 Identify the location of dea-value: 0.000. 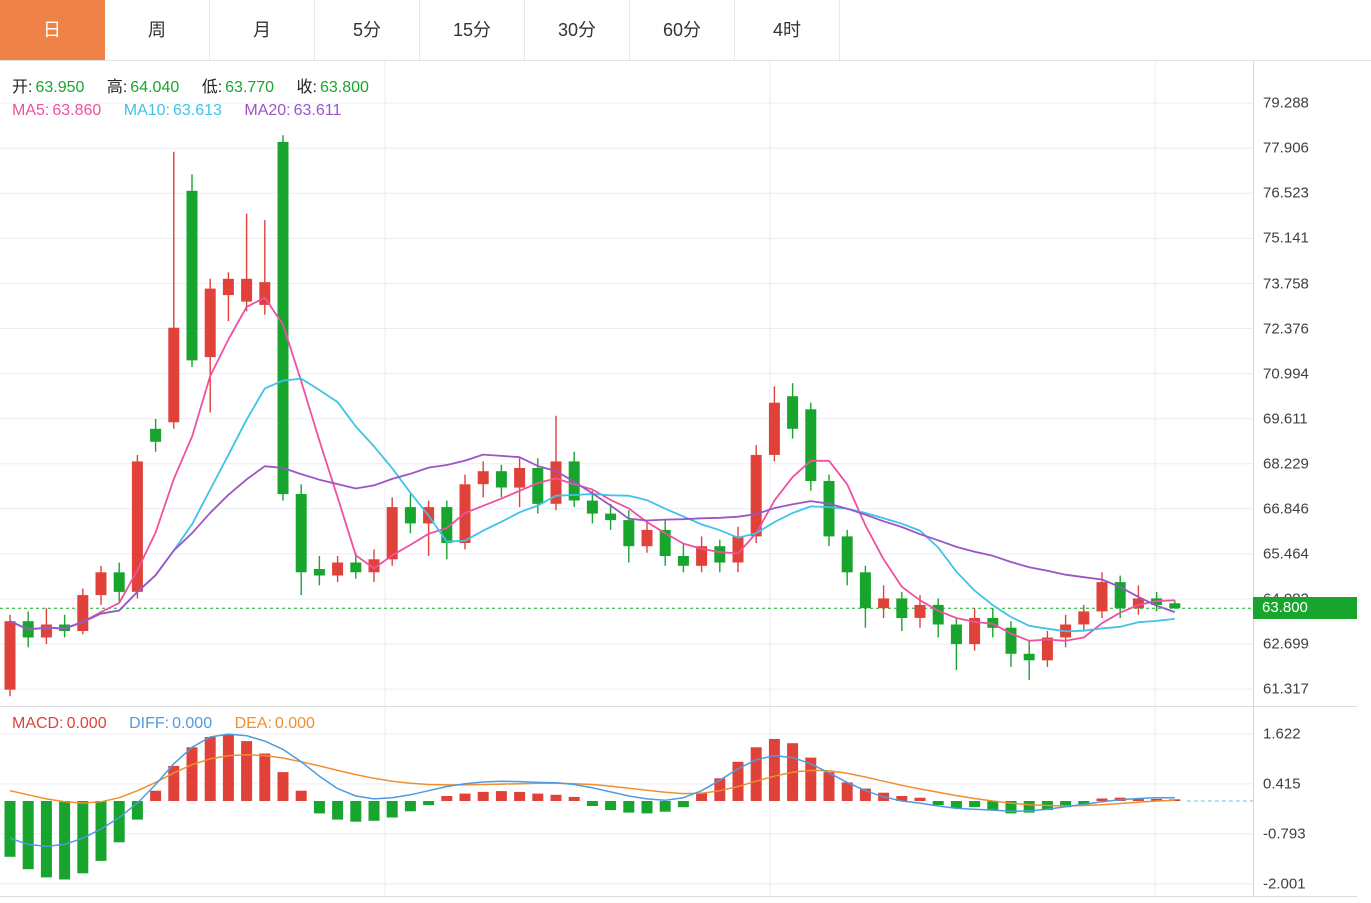
(294, 723).